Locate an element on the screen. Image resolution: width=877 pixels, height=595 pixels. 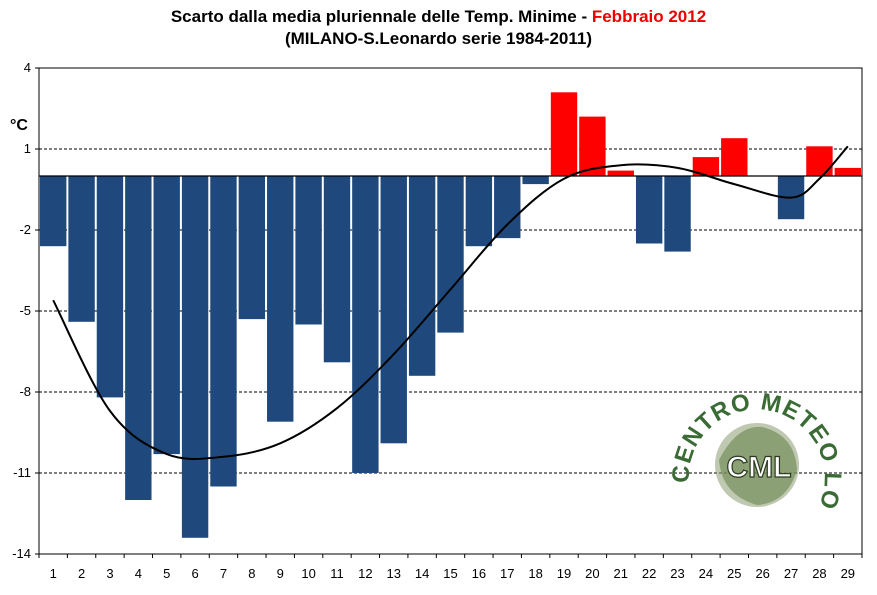
x-tick-label: 5 is located at coordinates (166, 573).